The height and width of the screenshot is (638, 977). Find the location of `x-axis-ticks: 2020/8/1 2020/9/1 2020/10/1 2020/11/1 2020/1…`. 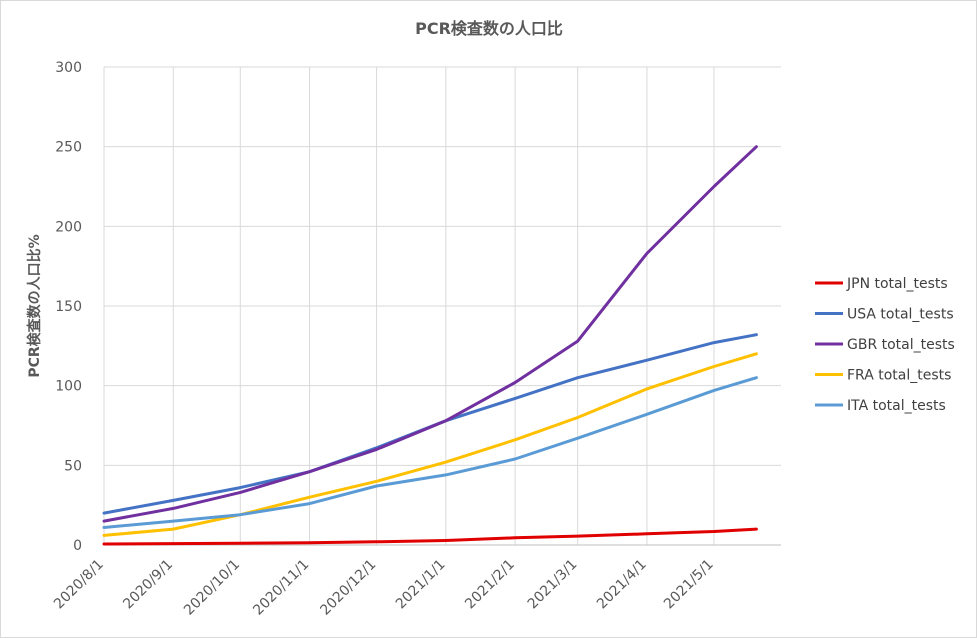

x-axis-ticks: 2020/8/1 2020/9/1 2020/10/1 2020/11/1 2020/1… is located at coordinates (384, 588).